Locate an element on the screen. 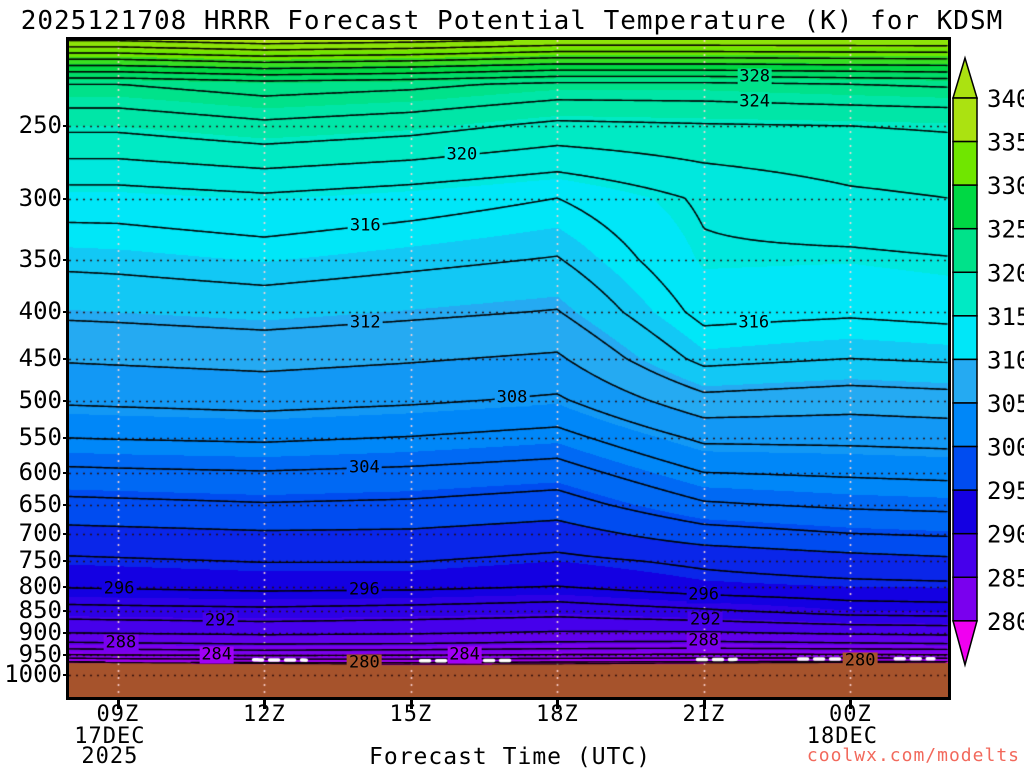  colorbar-tick-label-340: 340 is located at coordinates (1005, 99).